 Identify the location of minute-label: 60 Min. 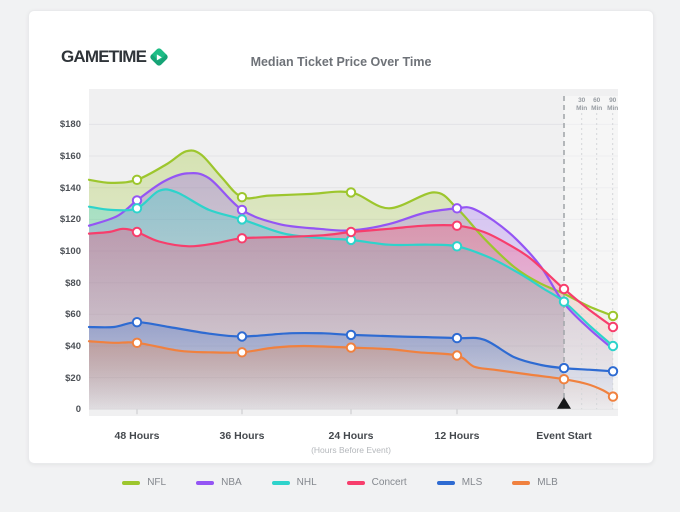
(597, 104).